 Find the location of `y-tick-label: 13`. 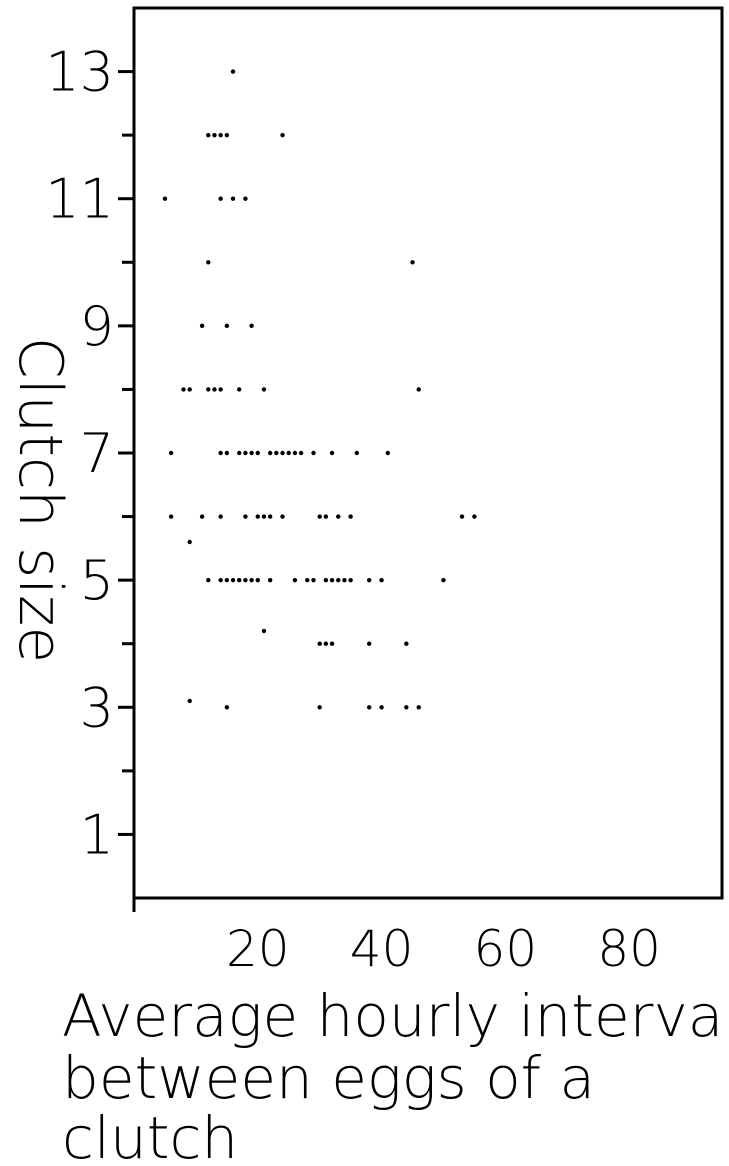

y-tick-label: 13 is located at coordinates (79, 72).